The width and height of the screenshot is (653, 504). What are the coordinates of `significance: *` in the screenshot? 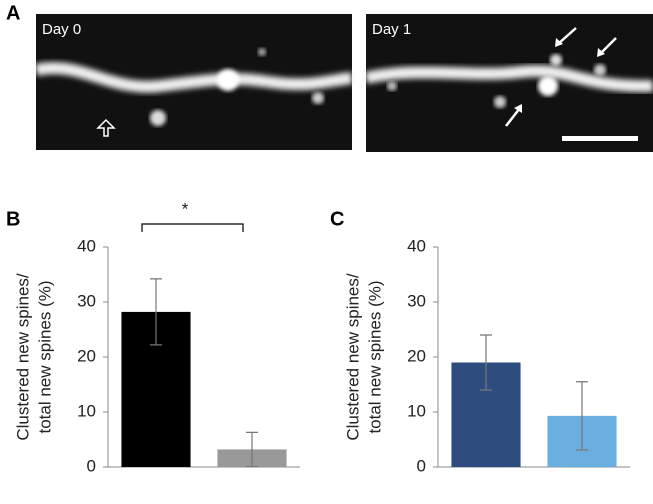 It's located at (192, 215).